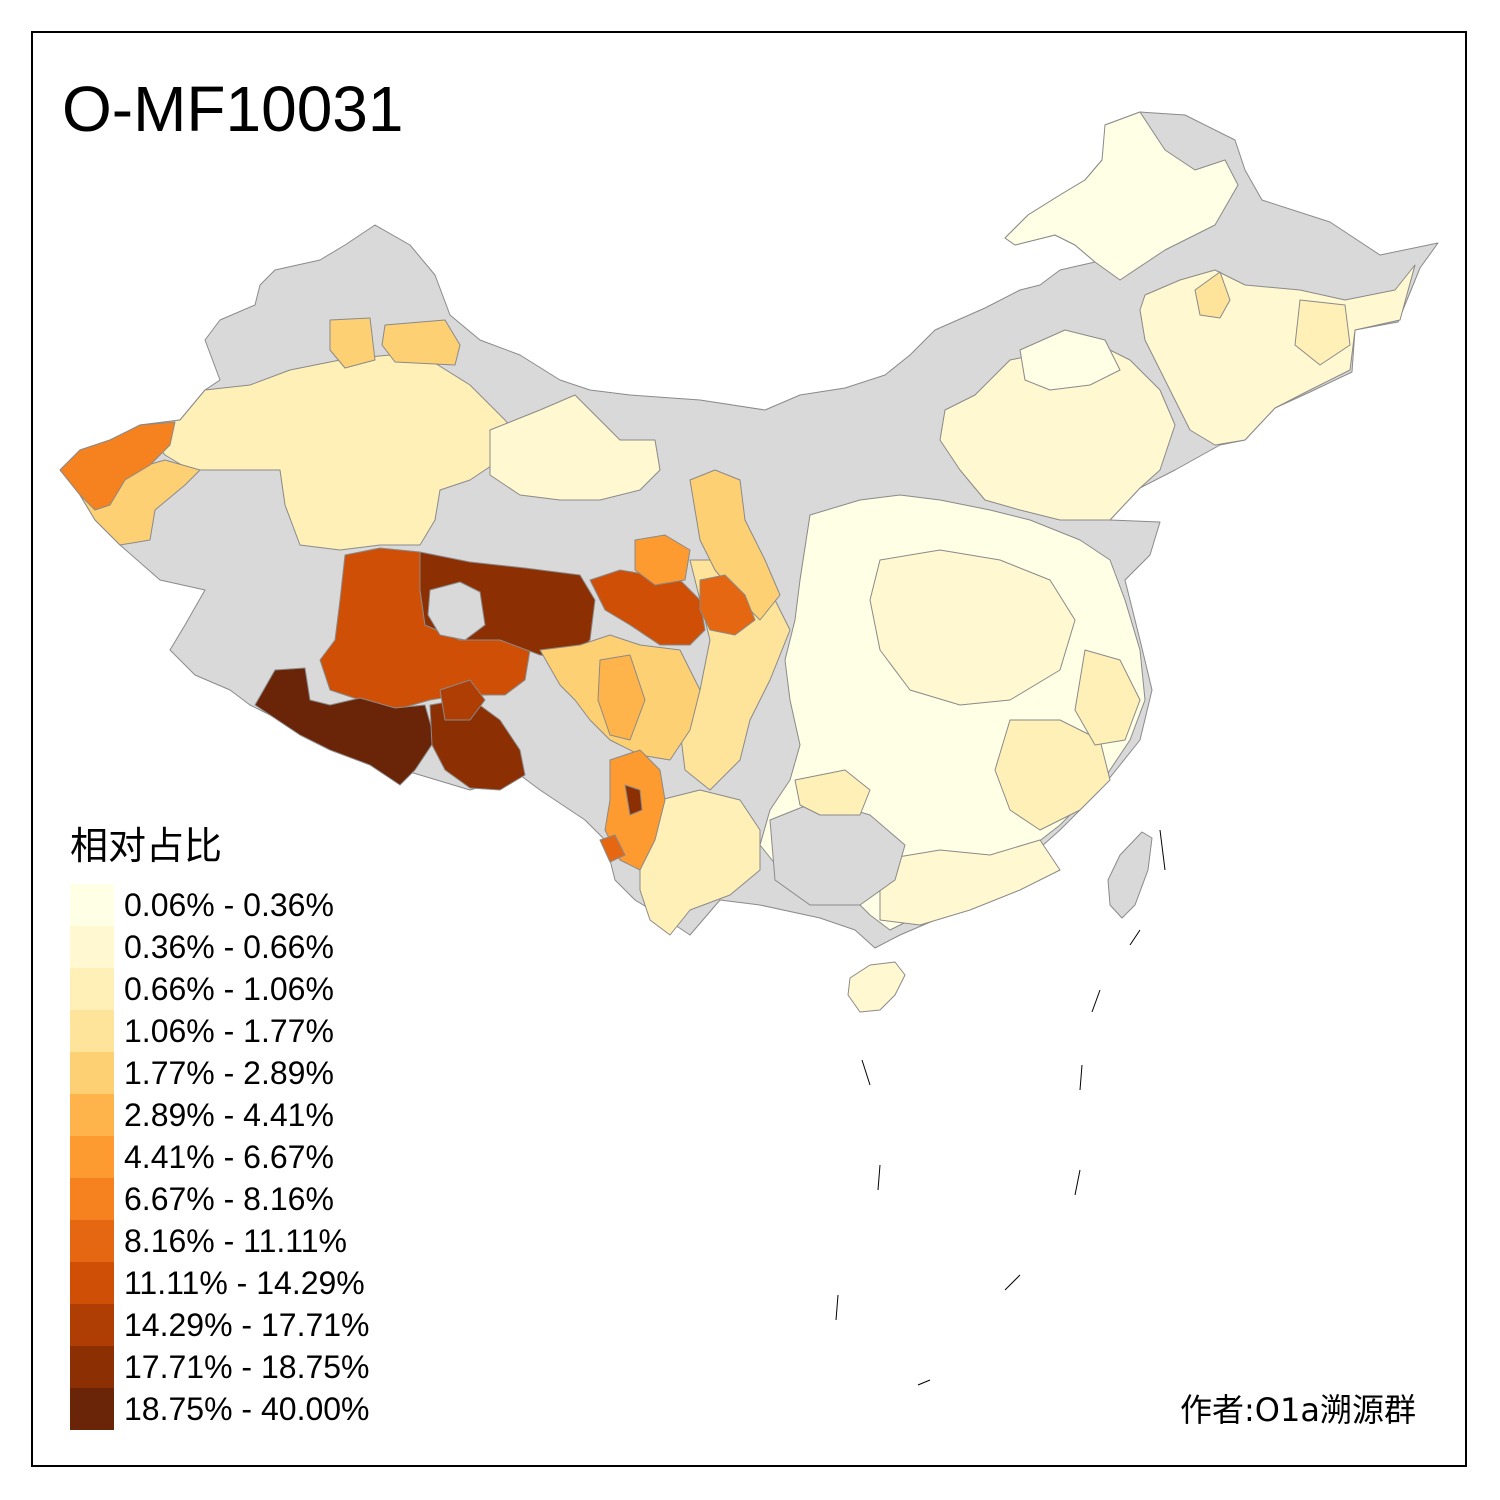 The image size is (1500, 1500). I want to click on north-china-region, so click(1057, 432).